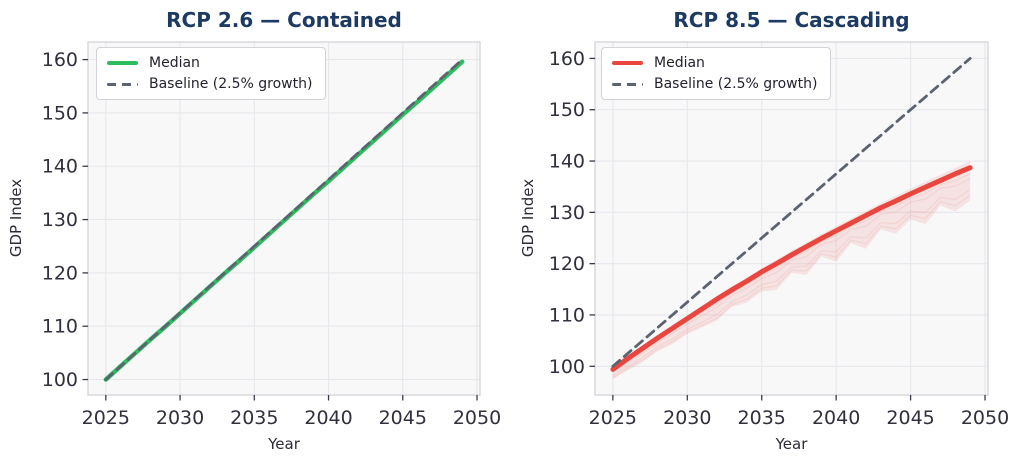  Describe the element at coordinates (284, 444) in the screenshot. I see `rcp26-x-axis-label: Year` at that location.